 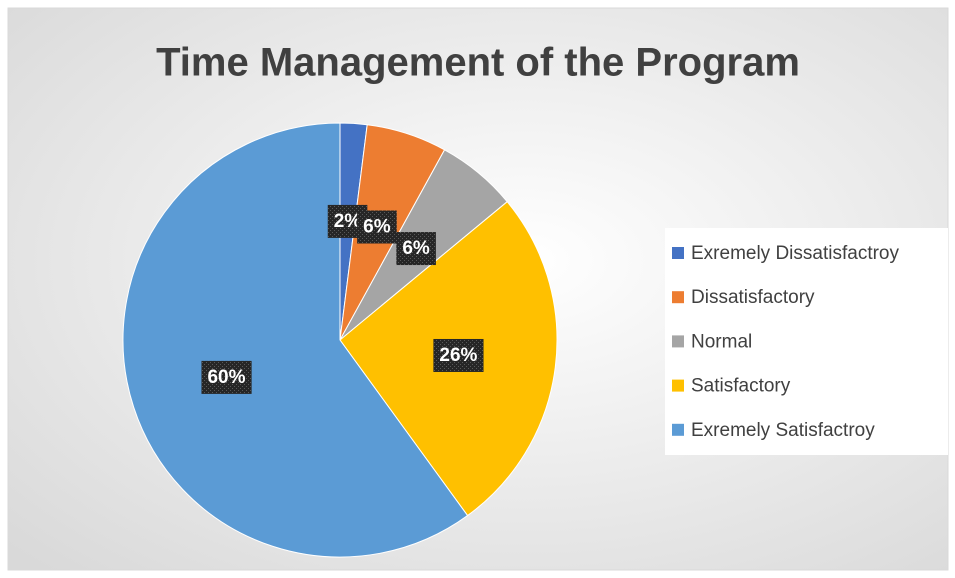 What do you see at coordinates (348, 221) in the screenshot?
I see `data-label: 2%` at bounding box center [348, 221].